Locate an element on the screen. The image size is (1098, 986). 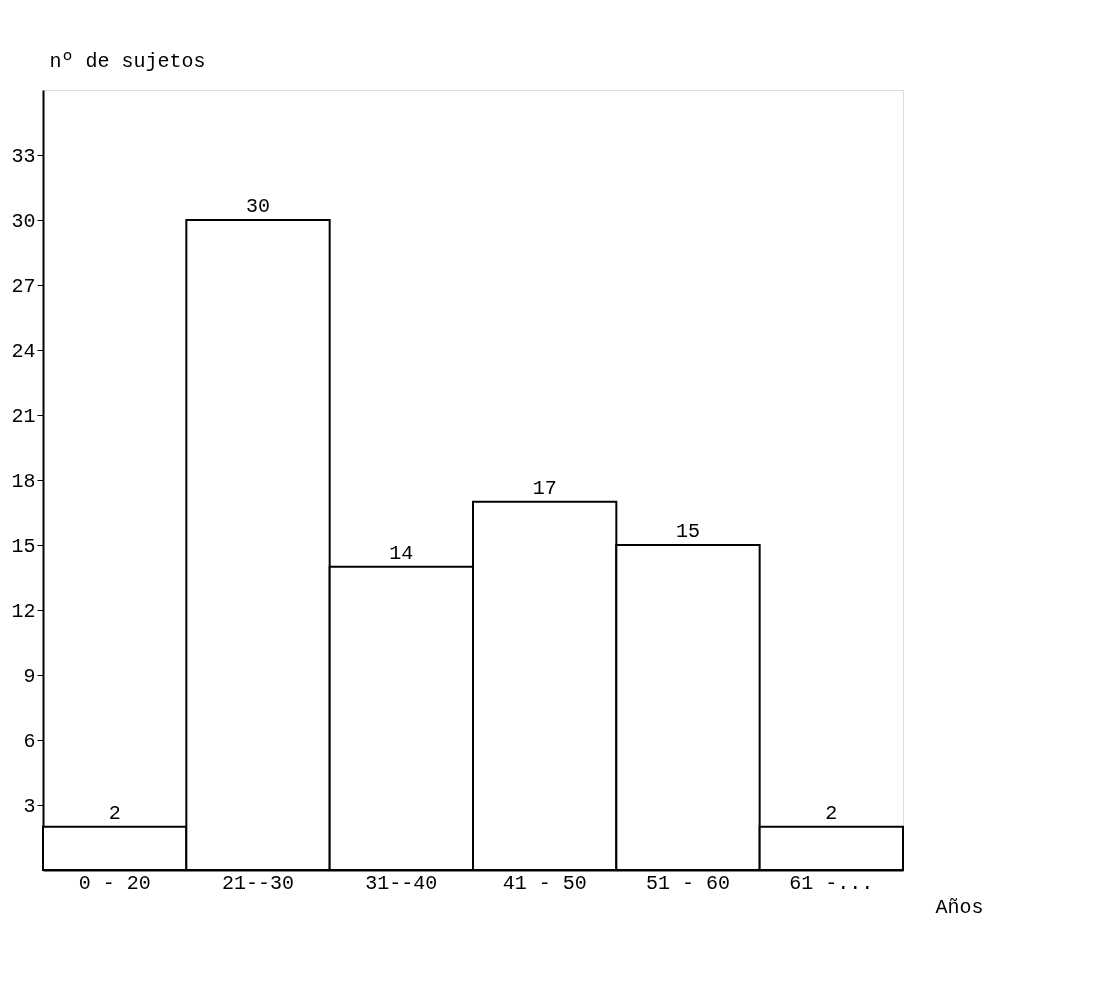
data-label: 17 is located at coordinates (544, 488).